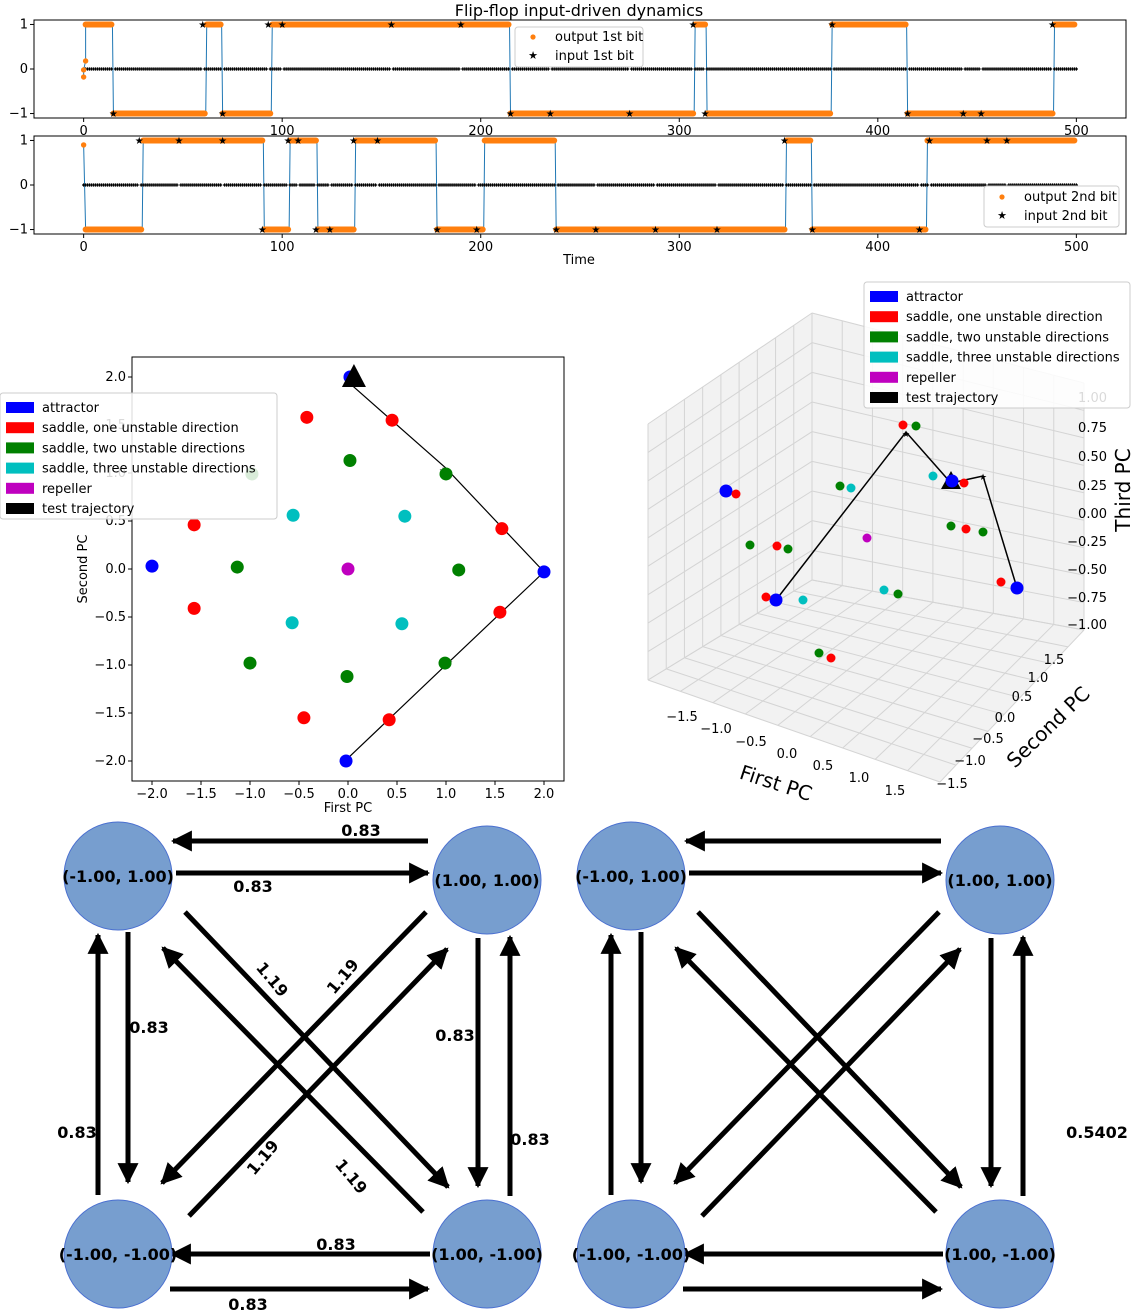 The width and height of the screenshot is (1145, 1316). Describe the element at coordinates (335, 1244) in the screenshot. I see `edge-label-bottom-r-to-l: 0.83` at that location.